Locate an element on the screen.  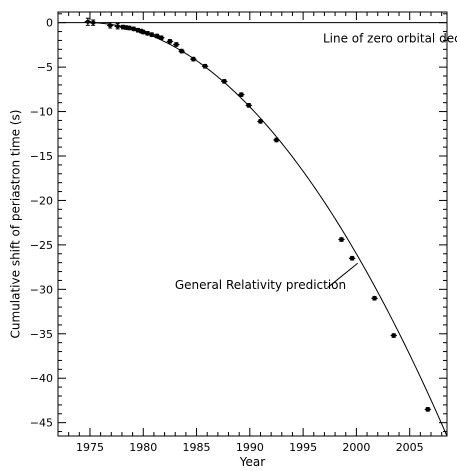
x-tick-label: 1985 is located at coordinates (197, 447).